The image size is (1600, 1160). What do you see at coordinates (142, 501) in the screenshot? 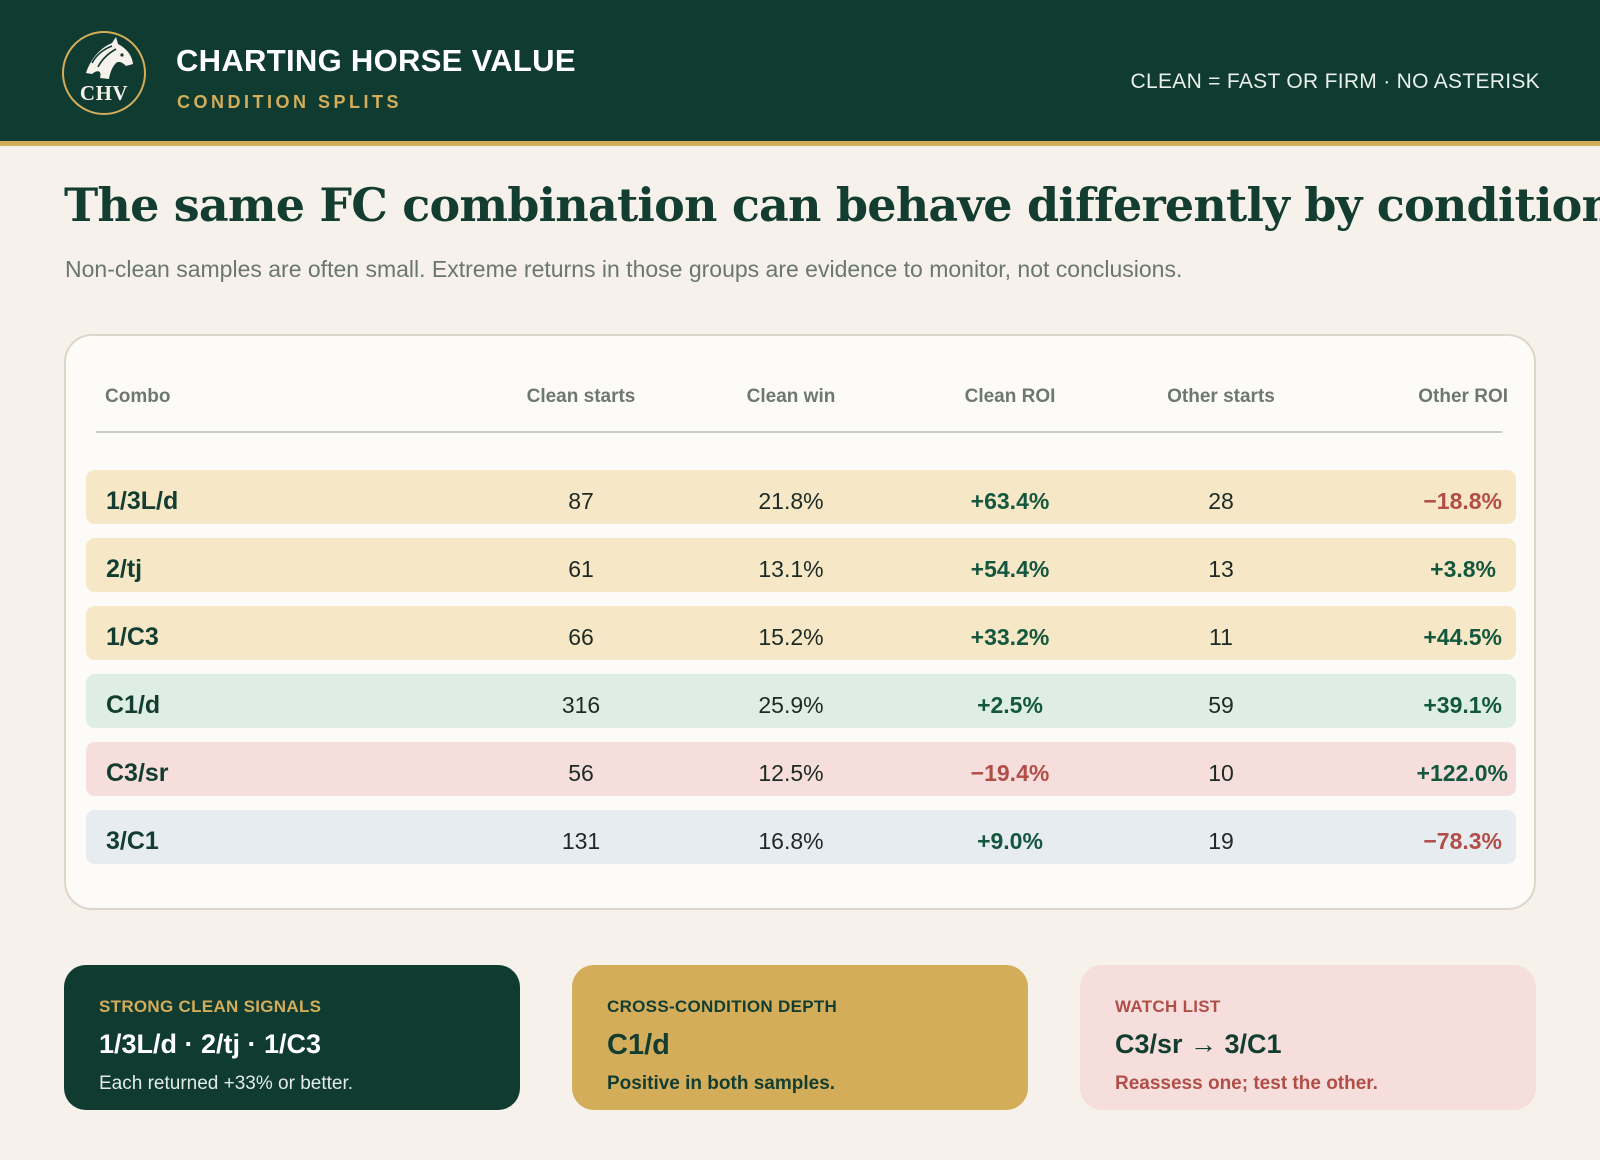
I see `combo-cell: 1/3L/d` at bounding box center [142, 501].